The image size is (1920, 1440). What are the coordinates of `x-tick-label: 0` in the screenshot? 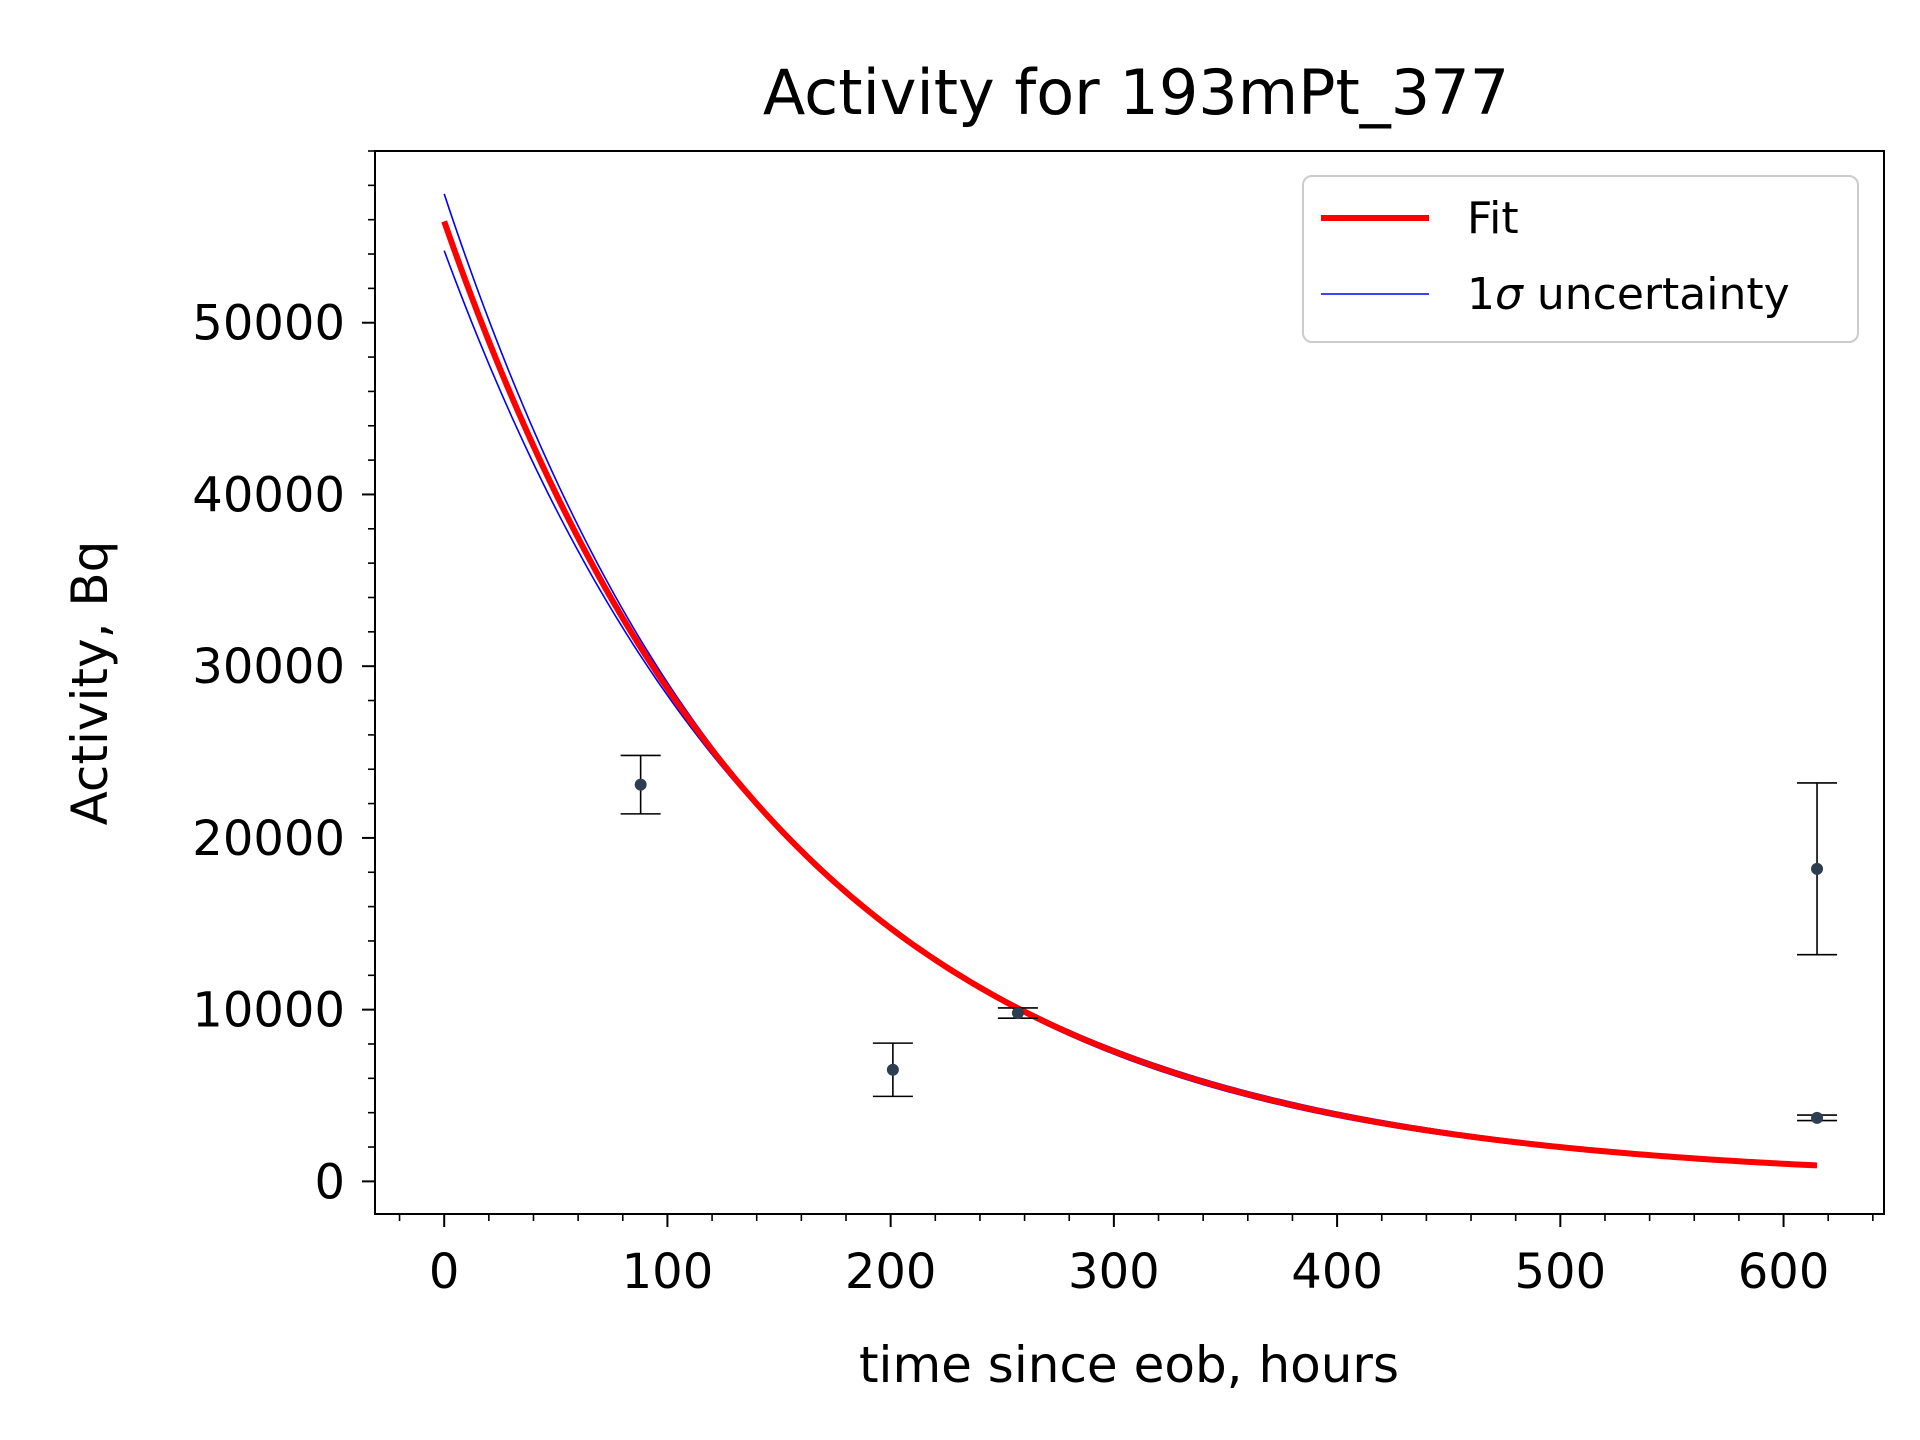 It's located at (444, 1272).